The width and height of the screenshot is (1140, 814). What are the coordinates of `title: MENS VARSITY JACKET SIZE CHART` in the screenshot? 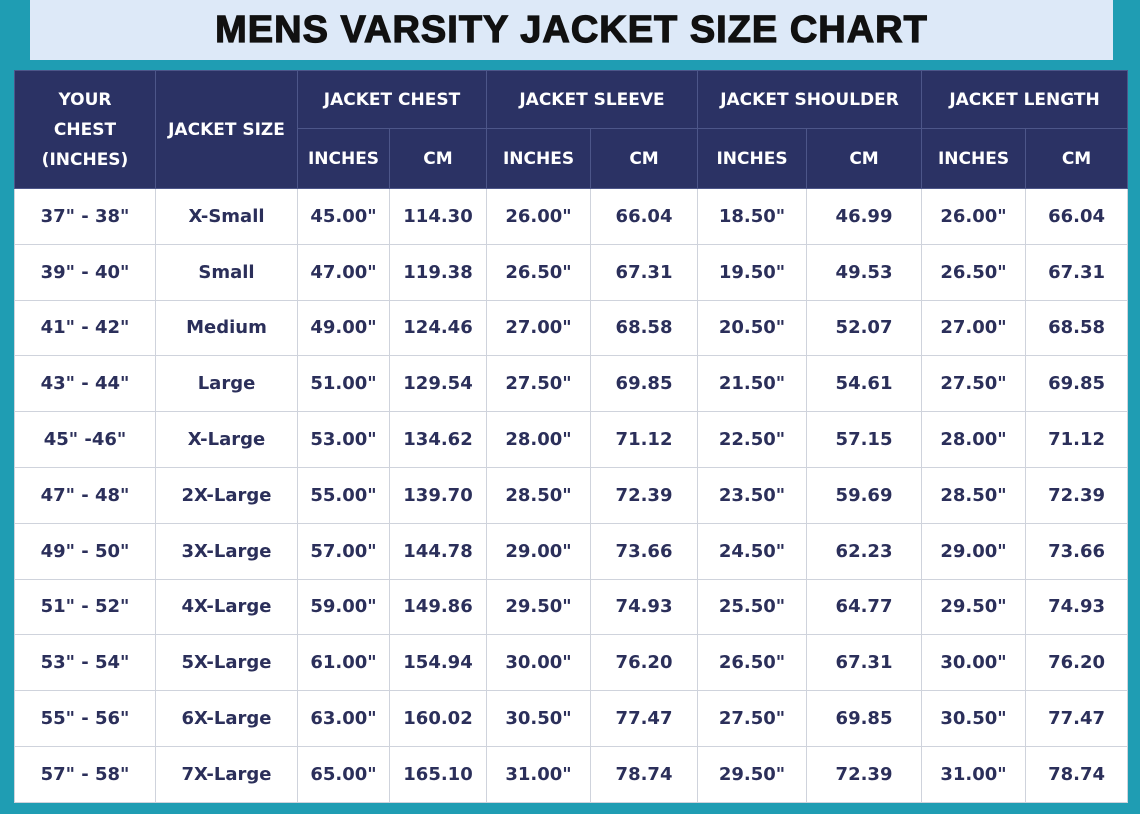 It's located at (571, 29).